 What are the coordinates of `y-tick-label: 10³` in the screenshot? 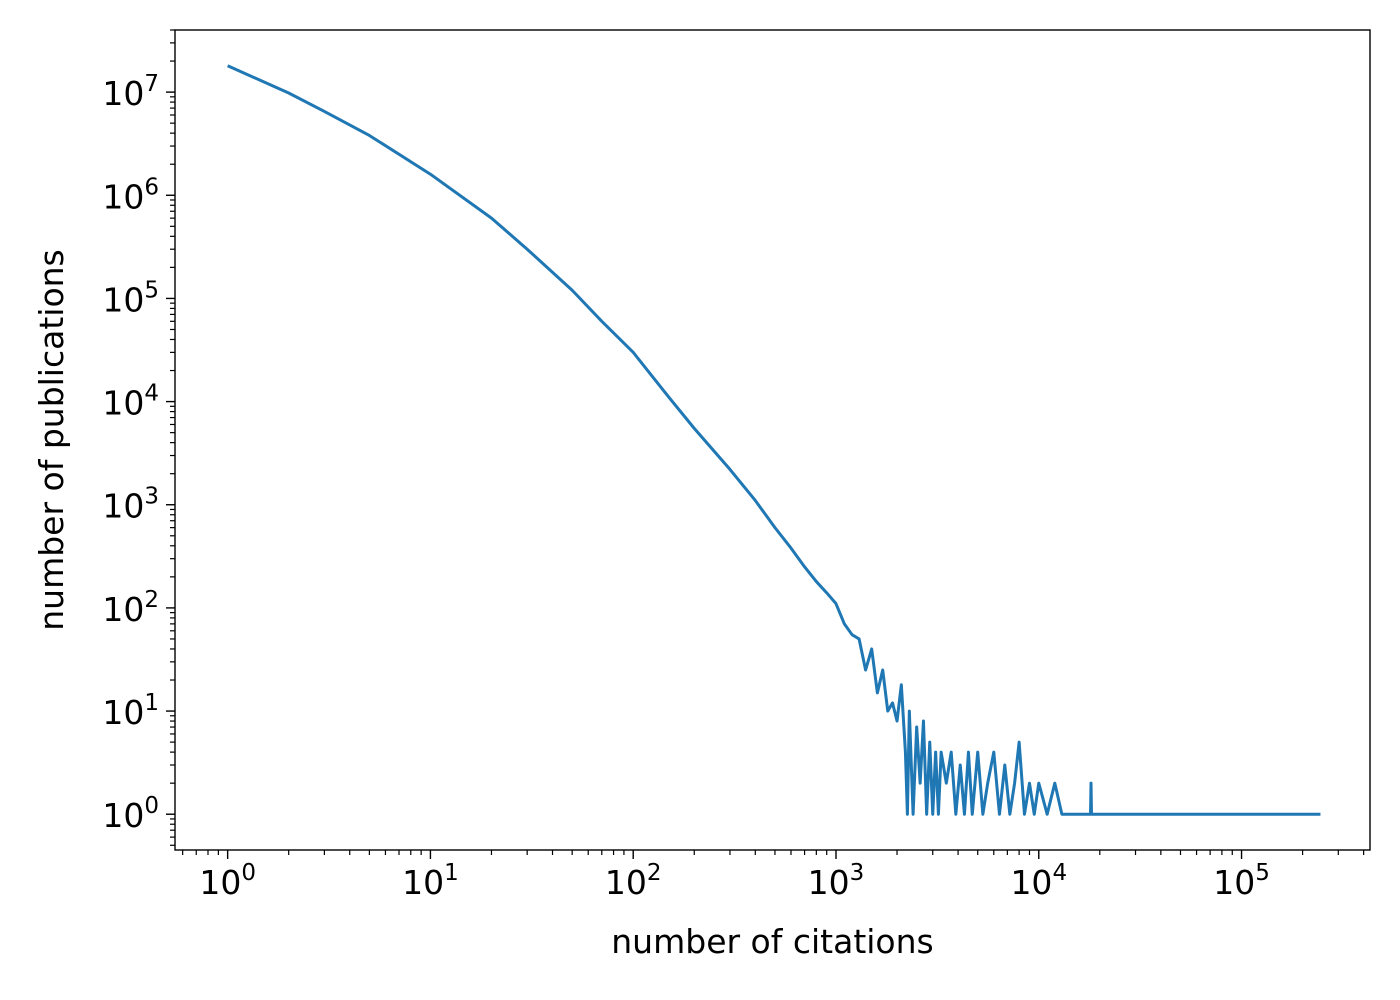 It's located at (130, 505).